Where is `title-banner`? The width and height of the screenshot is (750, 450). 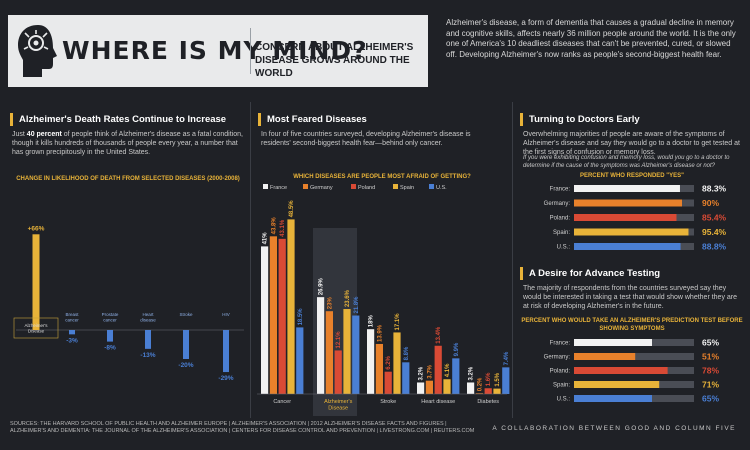 title-banner is located at coordinates (218, 51).